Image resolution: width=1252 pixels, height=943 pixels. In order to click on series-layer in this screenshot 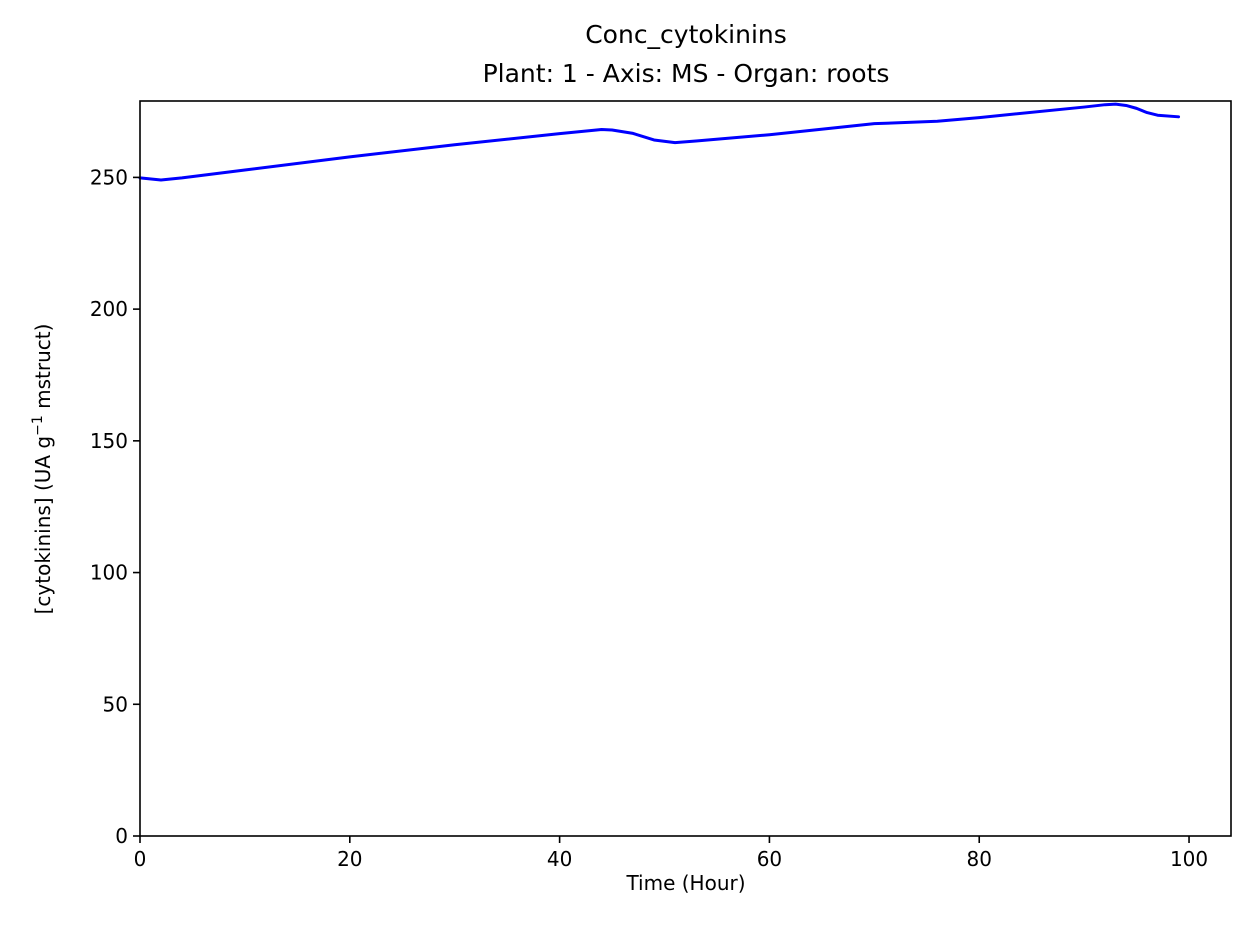, I will do `click(659, 142)`.